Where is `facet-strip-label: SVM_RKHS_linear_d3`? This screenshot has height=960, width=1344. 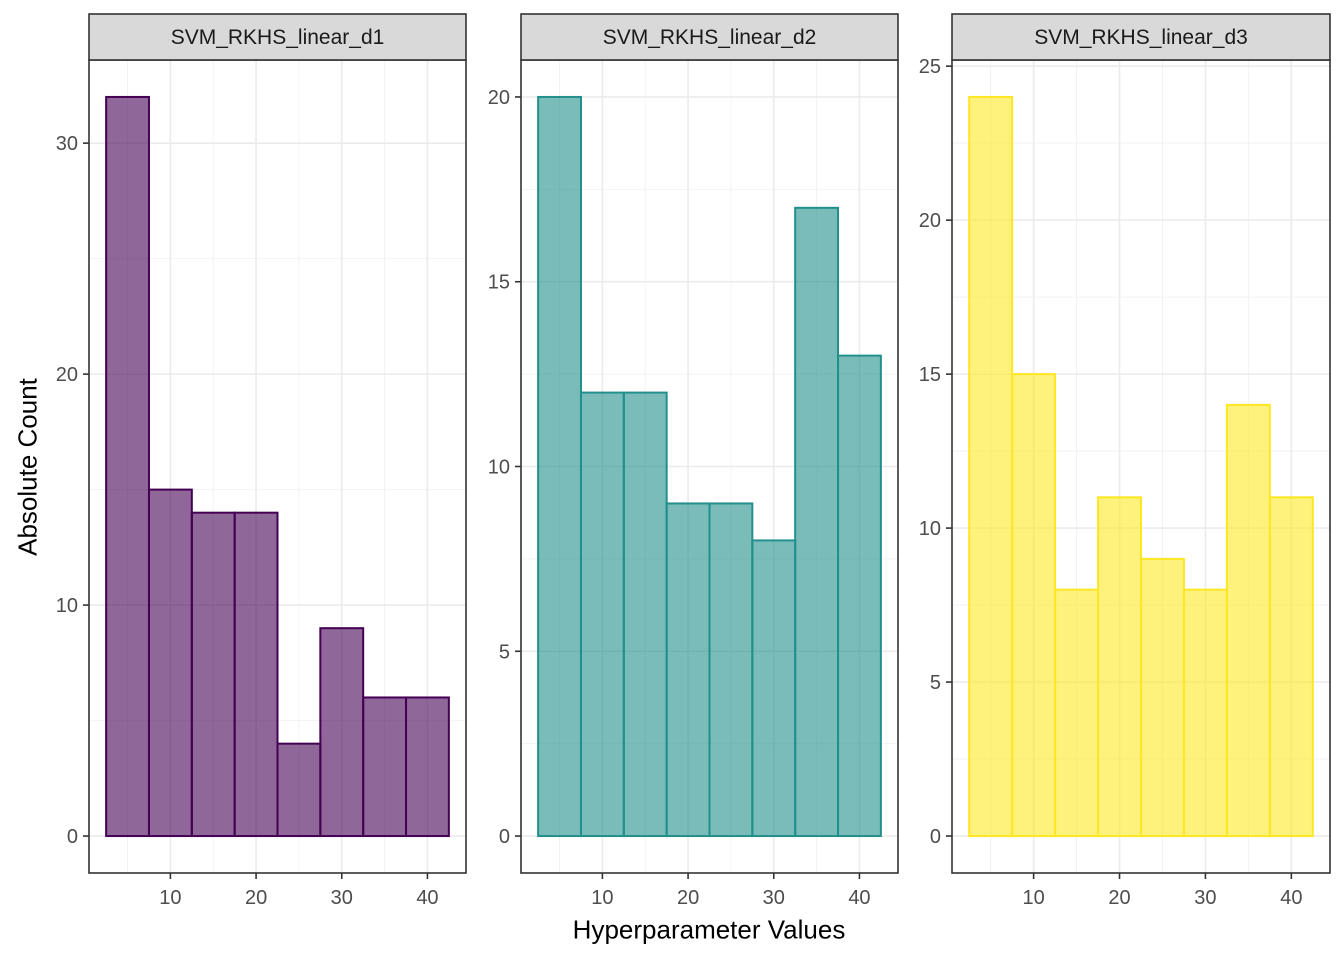 facet-strip-label: SVM_RKHS_linear_d3 is located at coordinates (1141, 37).